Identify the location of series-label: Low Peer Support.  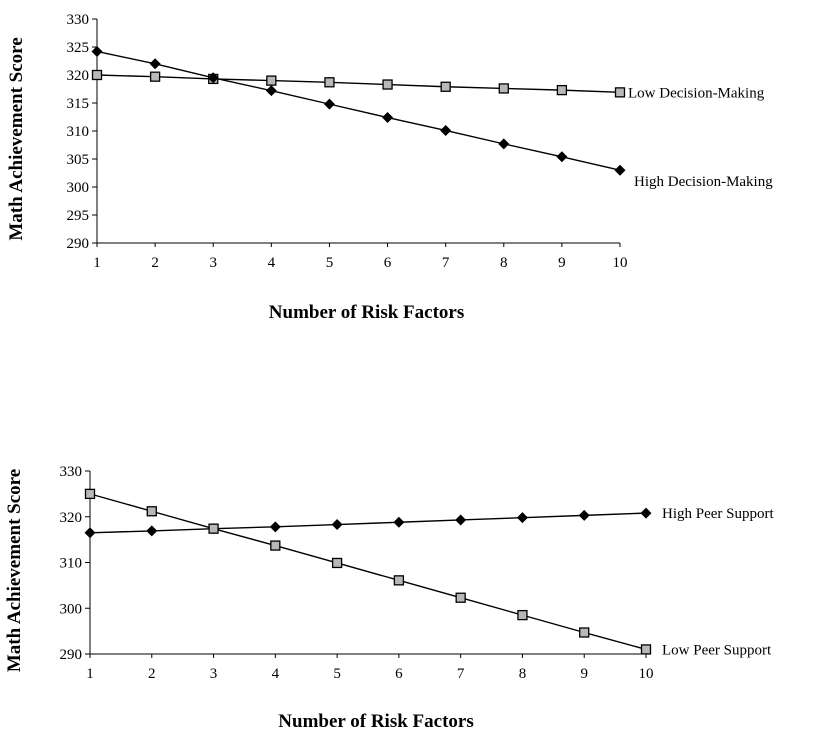
(717, 650).